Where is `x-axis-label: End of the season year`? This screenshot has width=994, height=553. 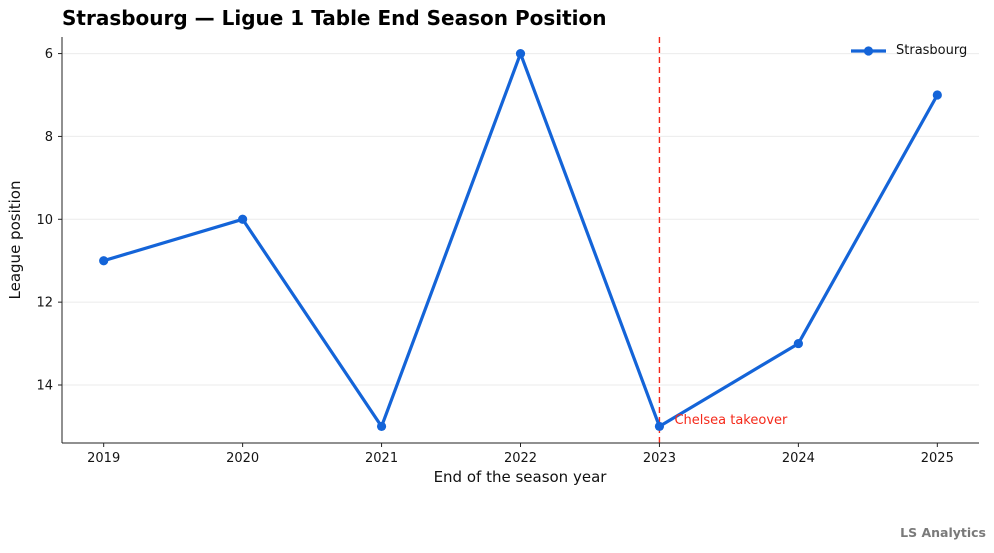 x-axis-label: End of the season year is located at coordinates (520, 477).